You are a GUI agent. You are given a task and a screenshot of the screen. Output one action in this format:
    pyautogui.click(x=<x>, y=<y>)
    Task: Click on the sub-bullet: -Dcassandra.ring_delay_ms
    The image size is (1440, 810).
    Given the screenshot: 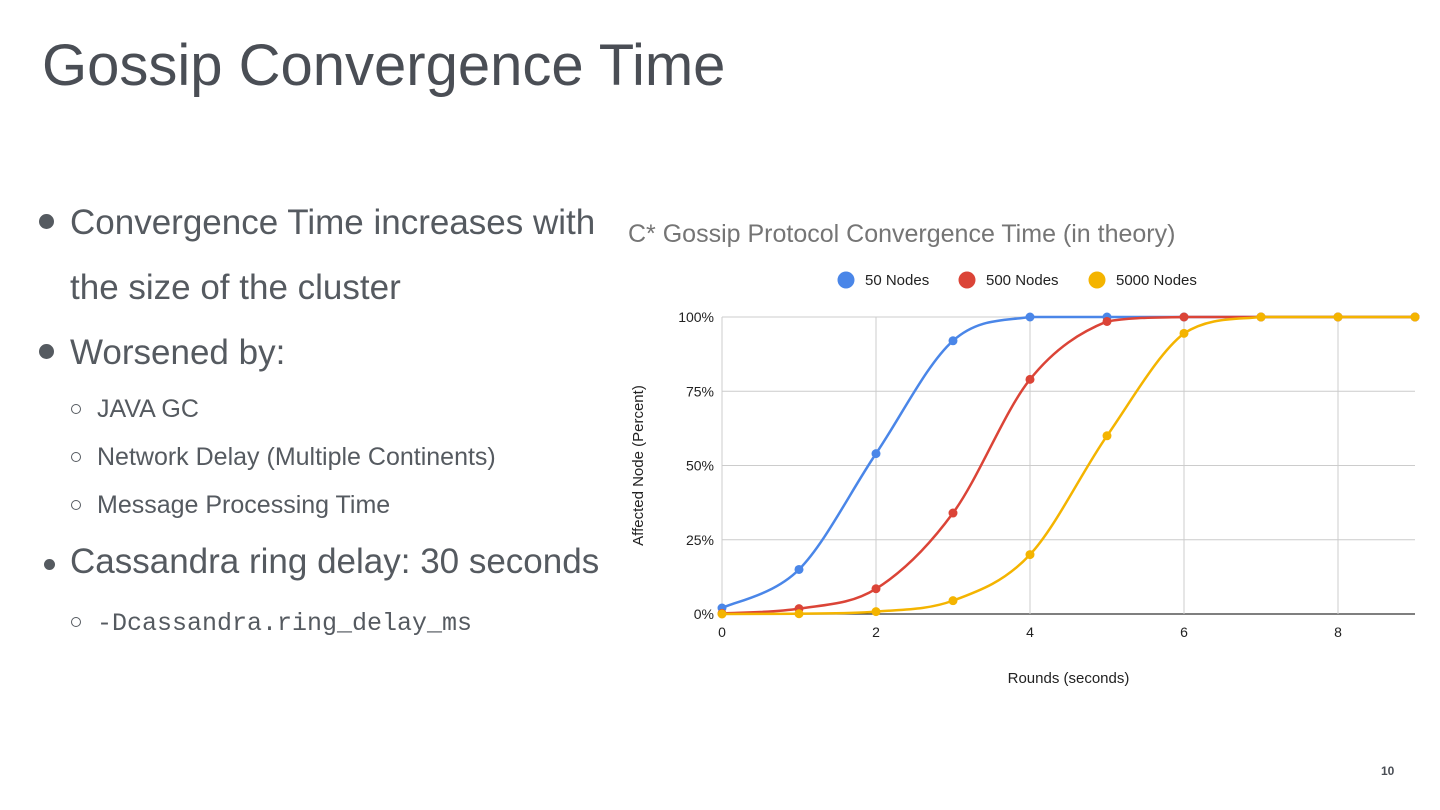 What is the action you would take?
    pyautogui.click(x=326, y=622)
    